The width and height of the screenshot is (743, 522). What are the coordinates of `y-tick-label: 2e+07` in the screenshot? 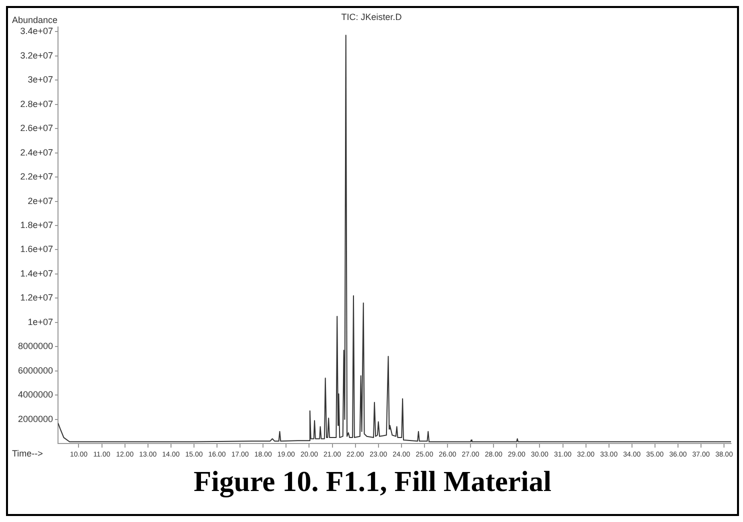 It's located at (40, 201).